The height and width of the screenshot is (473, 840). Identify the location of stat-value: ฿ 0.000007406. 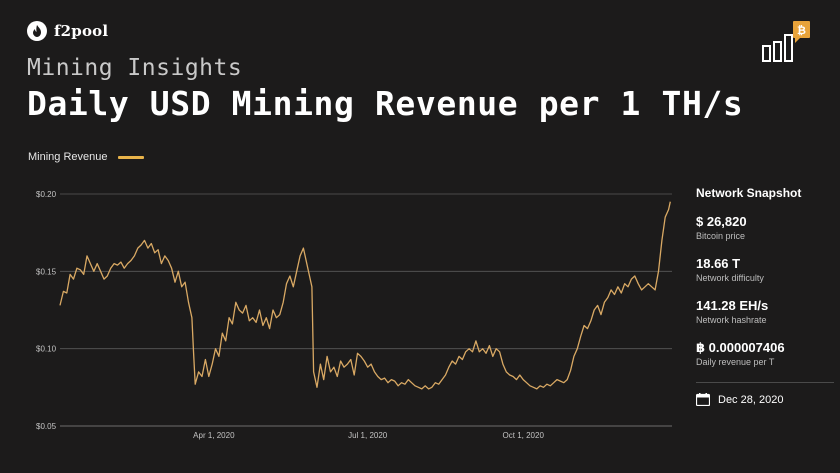
(740, 347).